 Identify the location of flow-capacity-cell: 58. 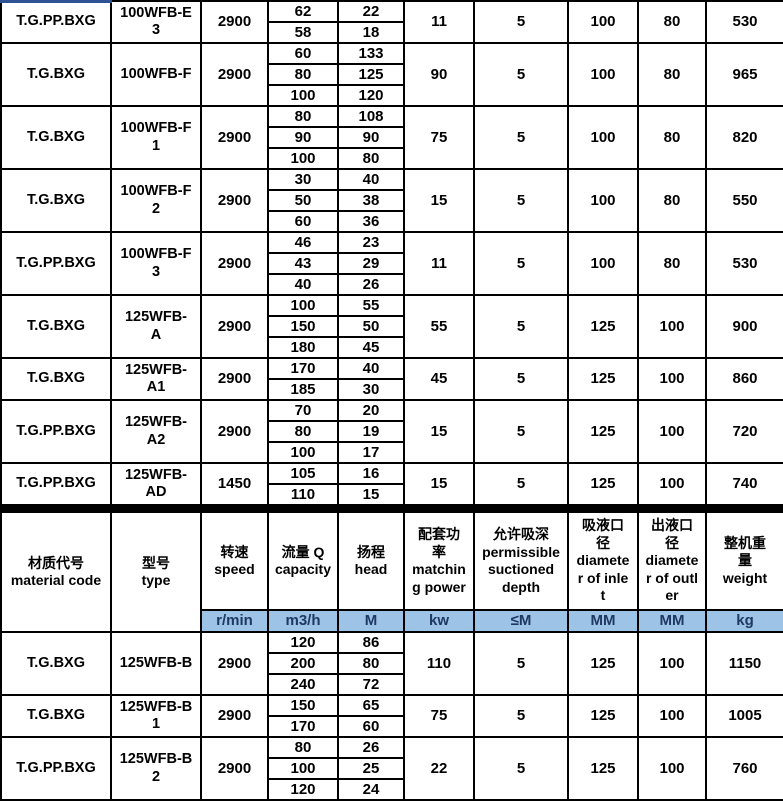
(303, 32).